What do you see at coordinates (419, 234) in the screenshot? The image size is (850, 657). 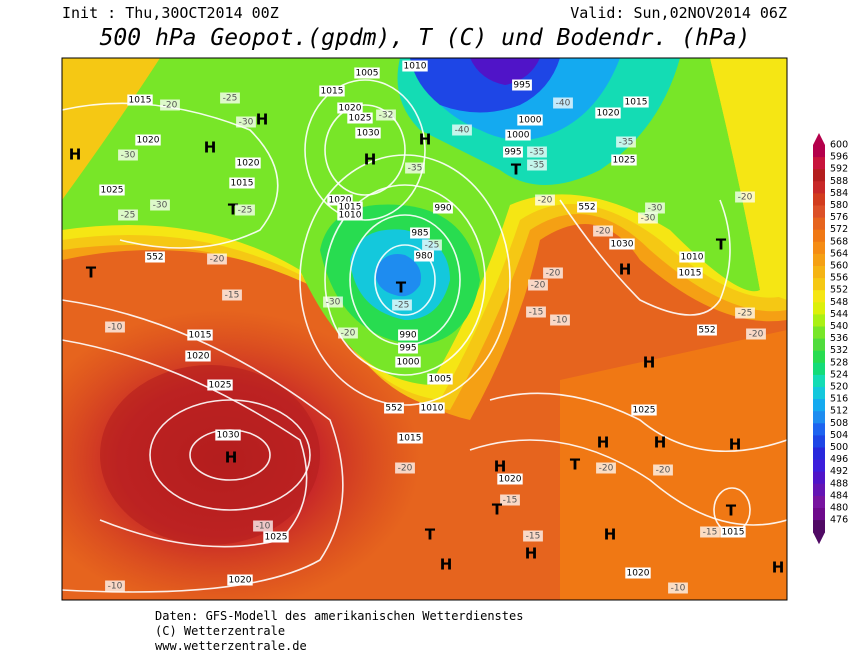 I see `isobar-label: 985` at bounding box center [419, 234].